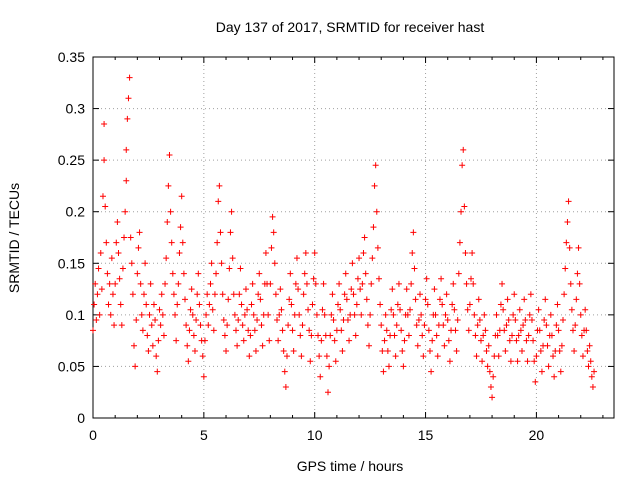 Image resolution: width=640 pixels, height=480 pixels. Describe the element at coordinates (204, 435) in the screenshot. I see `x-tick-label: 5` at that location.